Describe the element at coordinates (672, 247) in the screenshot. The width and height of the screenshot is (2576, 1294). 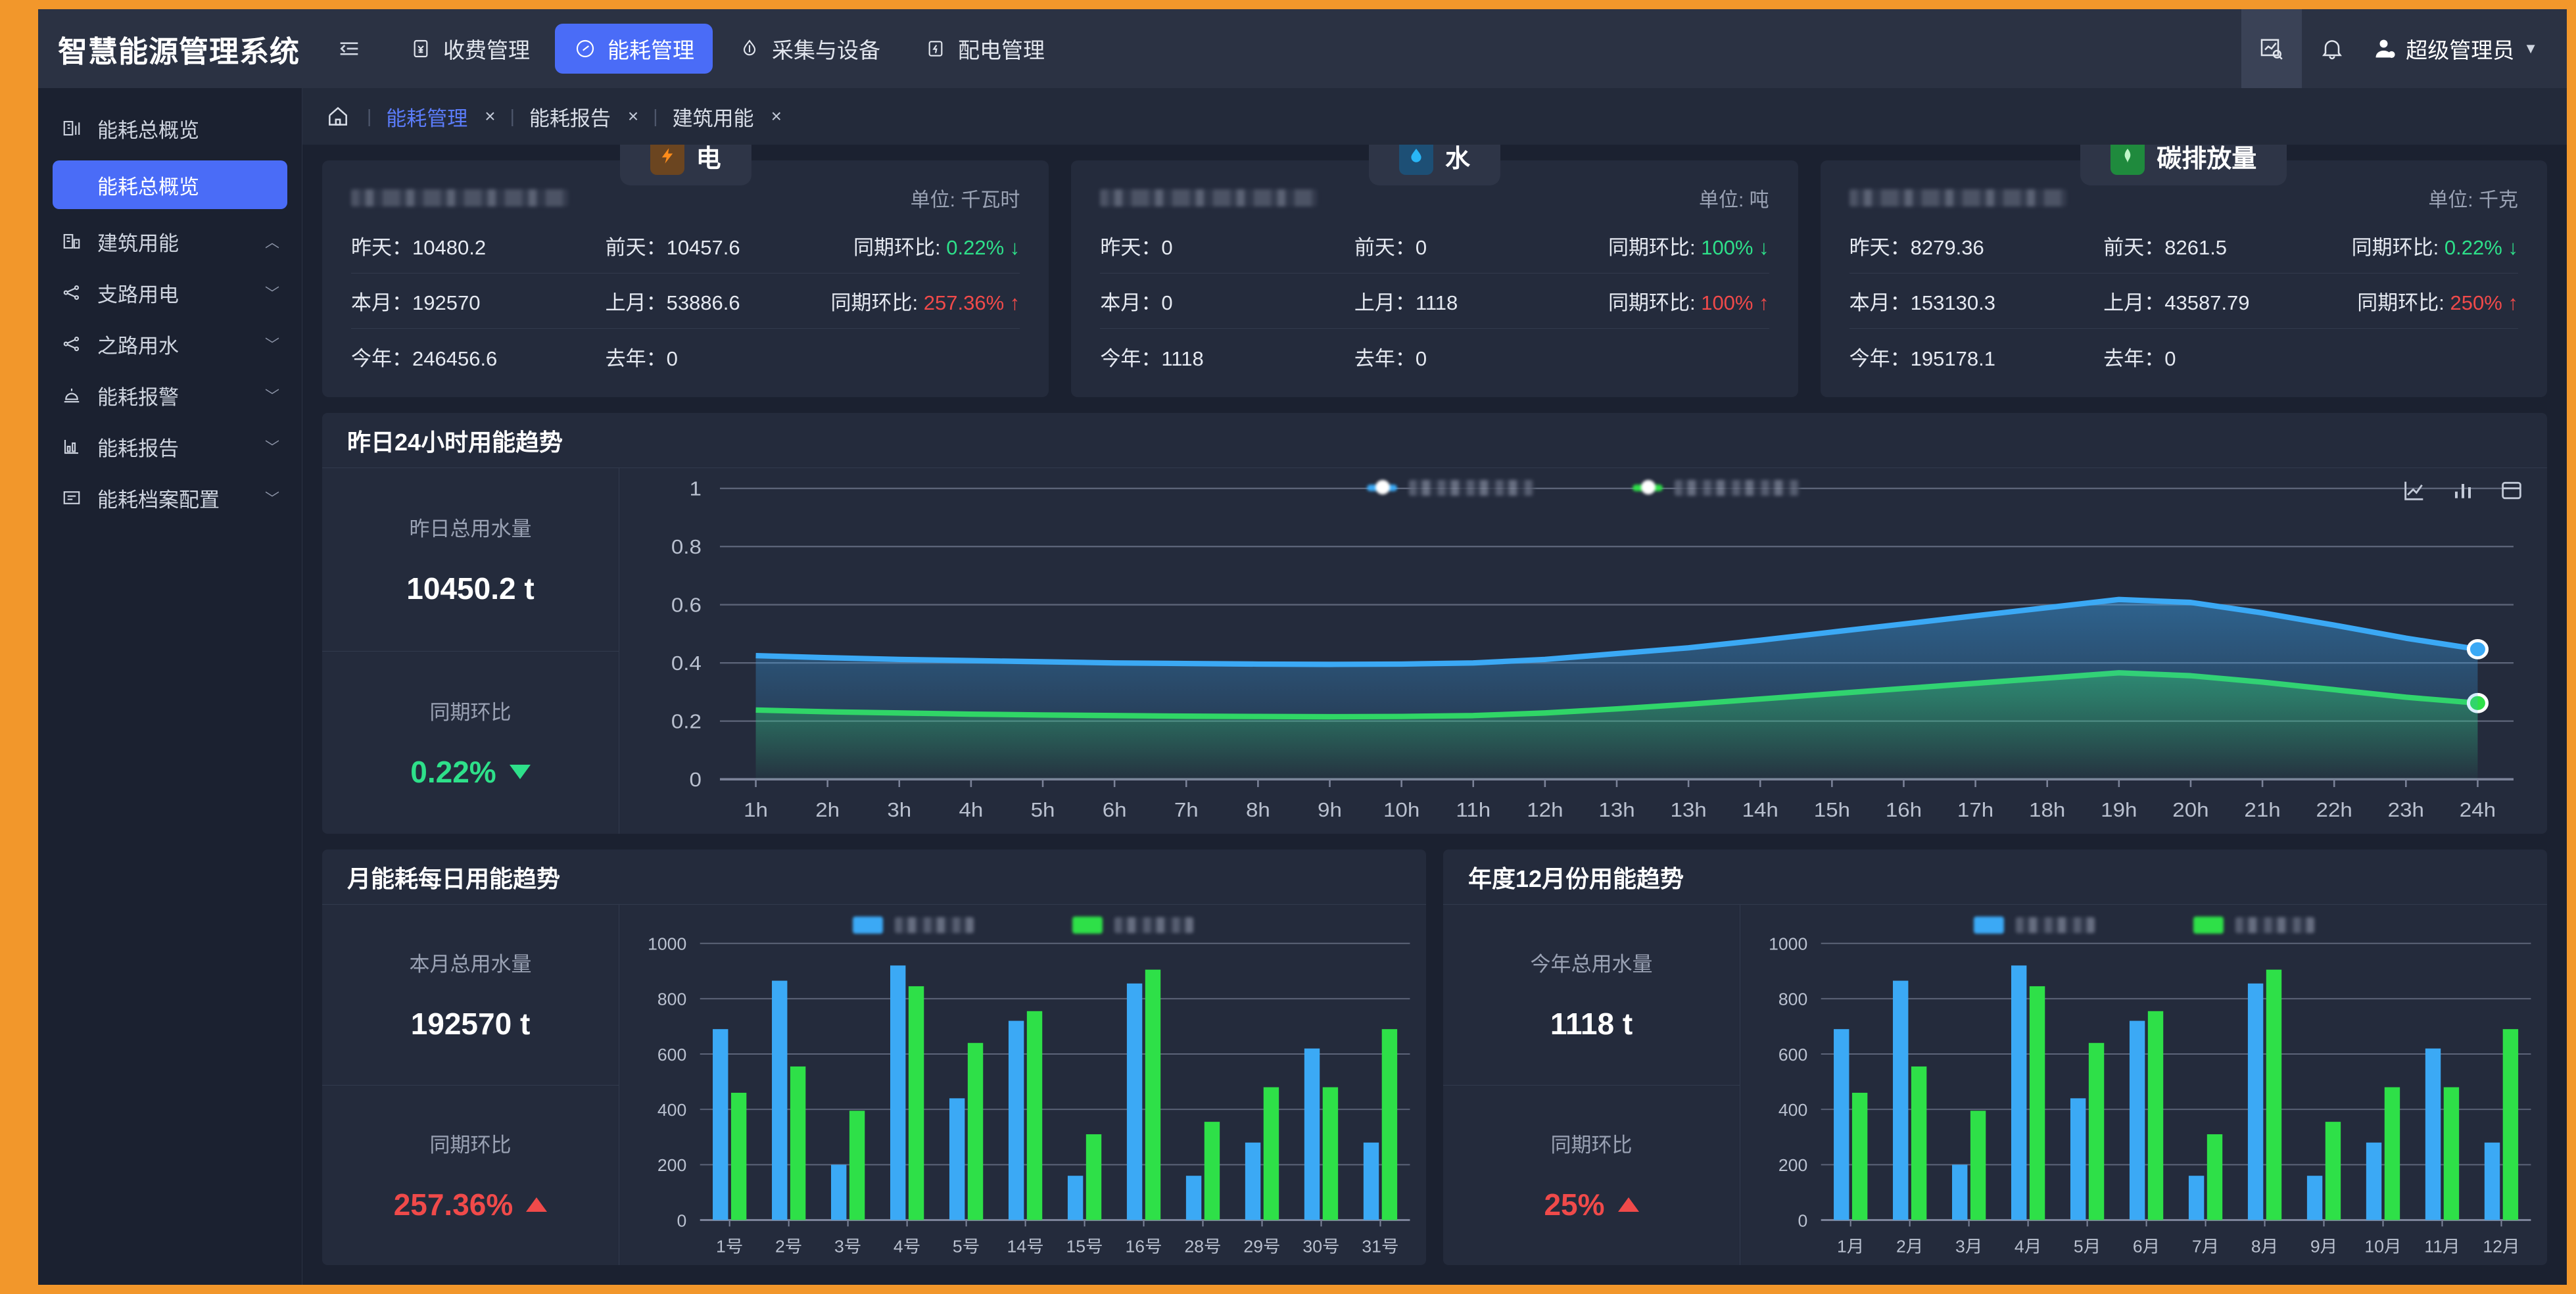
I see `value-day-before: 前天：10457.6` at that location.